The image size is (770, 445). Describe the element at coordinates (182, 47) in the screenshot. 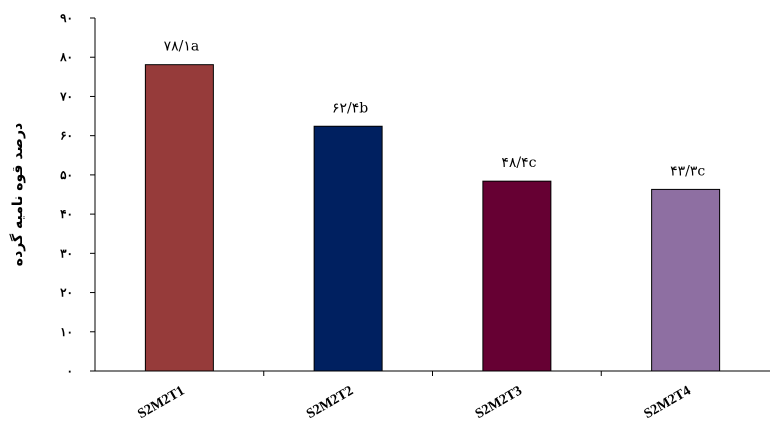

I see `data-label: ۷۸/۱a` at that location.